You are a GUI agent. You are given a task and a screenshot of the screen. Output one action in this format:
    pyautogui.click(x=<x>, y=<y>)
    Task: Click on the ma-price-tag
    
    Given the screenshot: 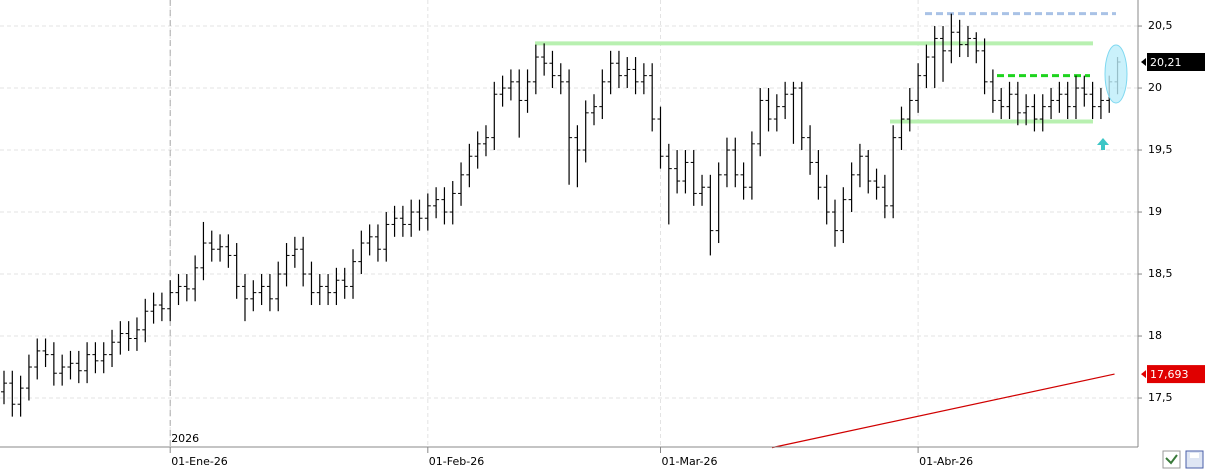 What is the action you would take?
    pyautogui.click(x=1176, y=374)
    